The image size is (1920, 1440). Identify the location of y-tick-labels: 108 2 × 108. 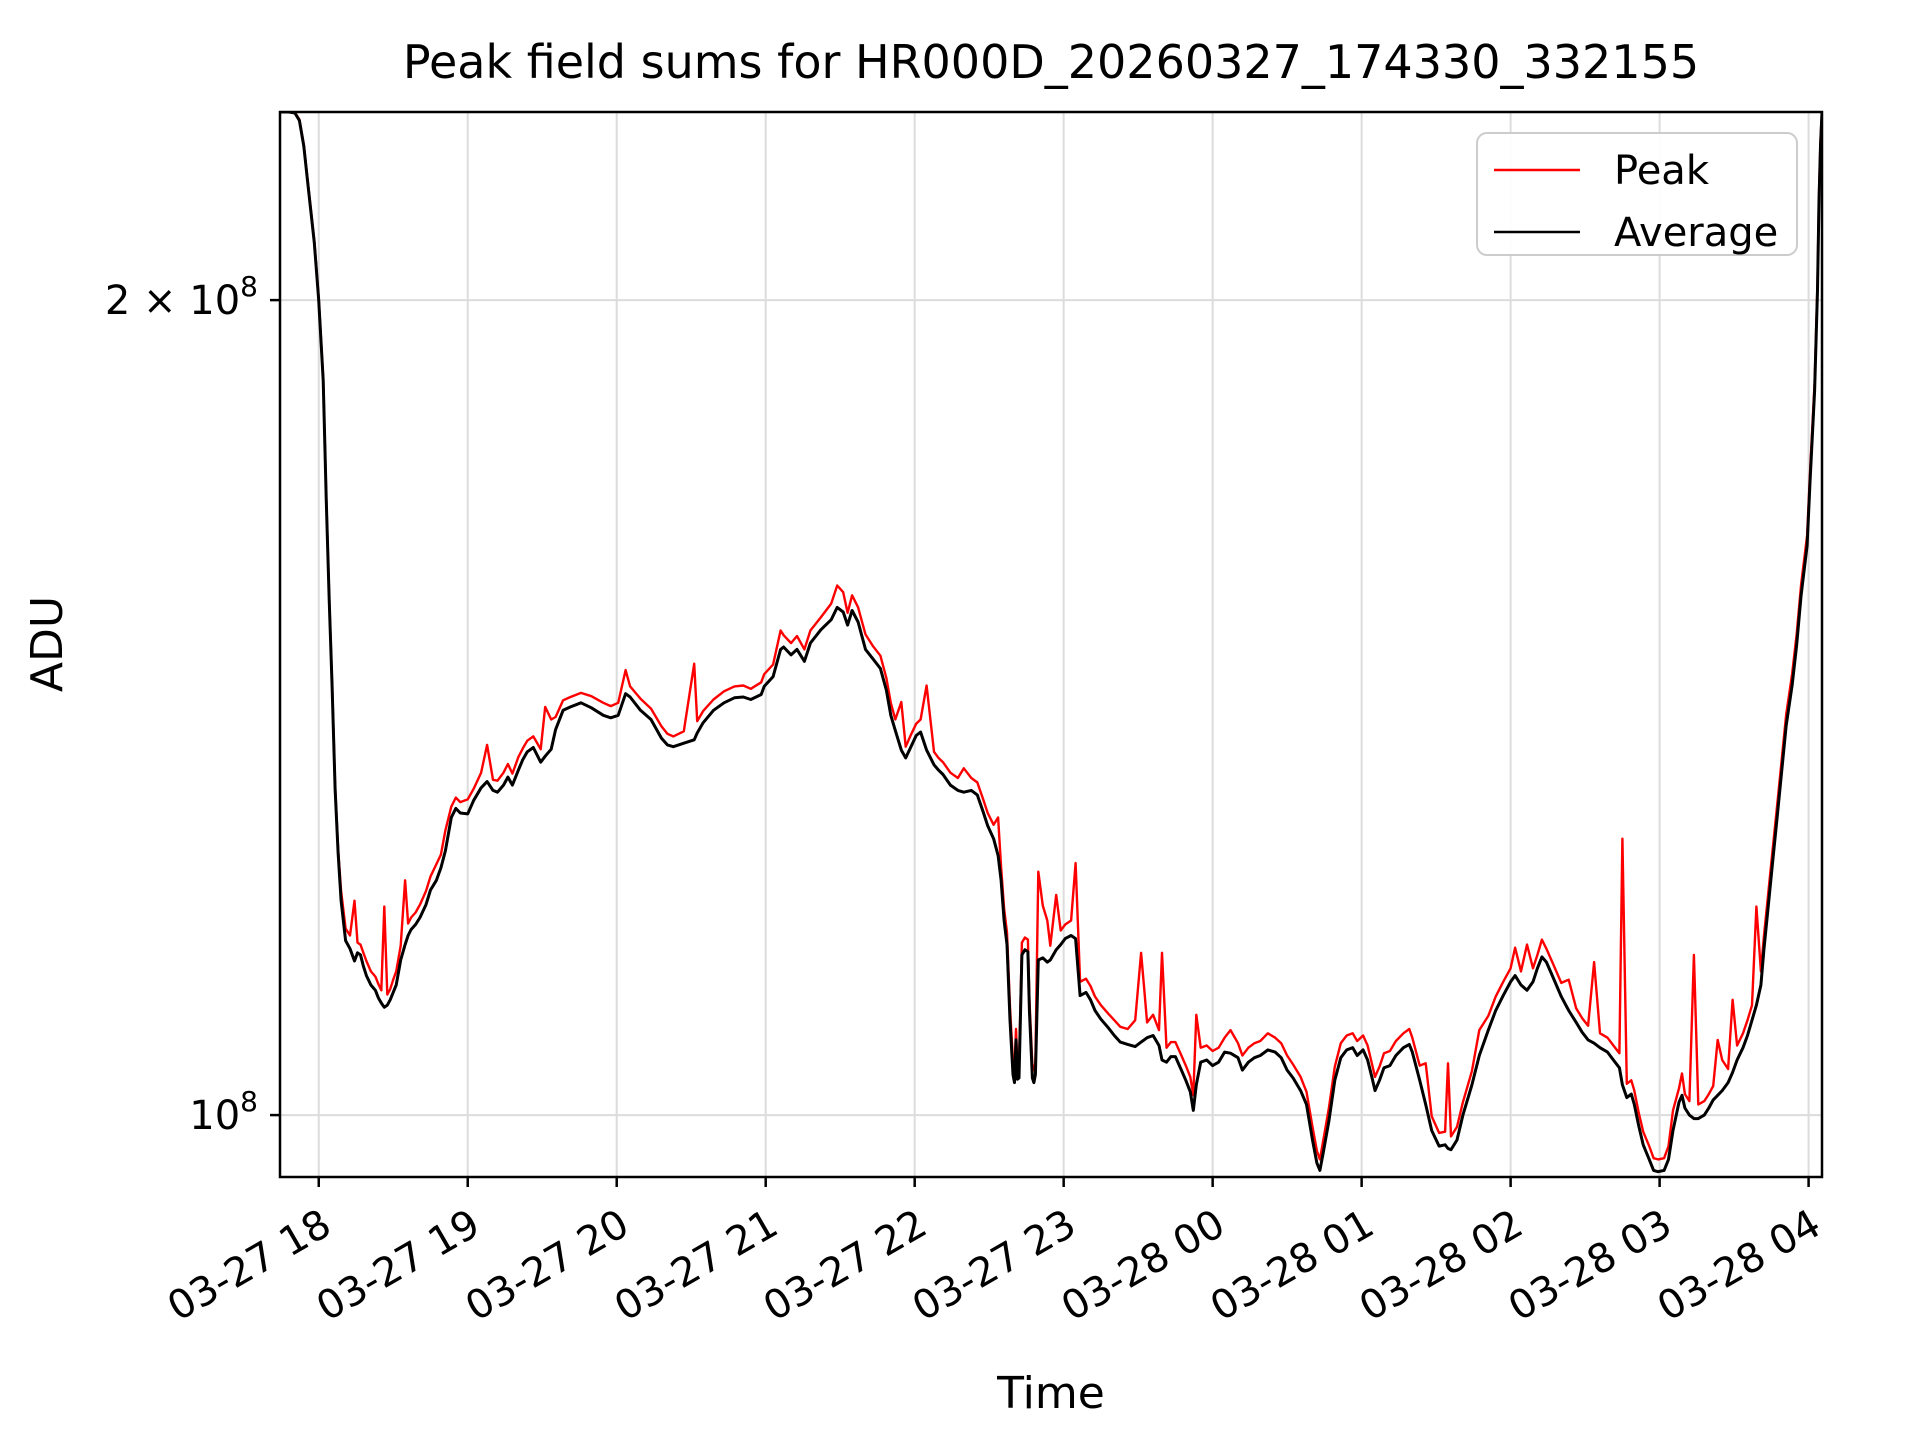
(181, 704).